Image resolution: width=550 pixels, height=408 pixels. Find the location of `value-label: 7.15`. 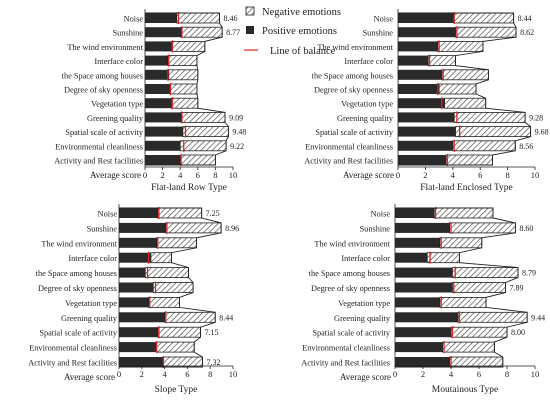

value-label: 7.15 is located at coordinates (212, 332).